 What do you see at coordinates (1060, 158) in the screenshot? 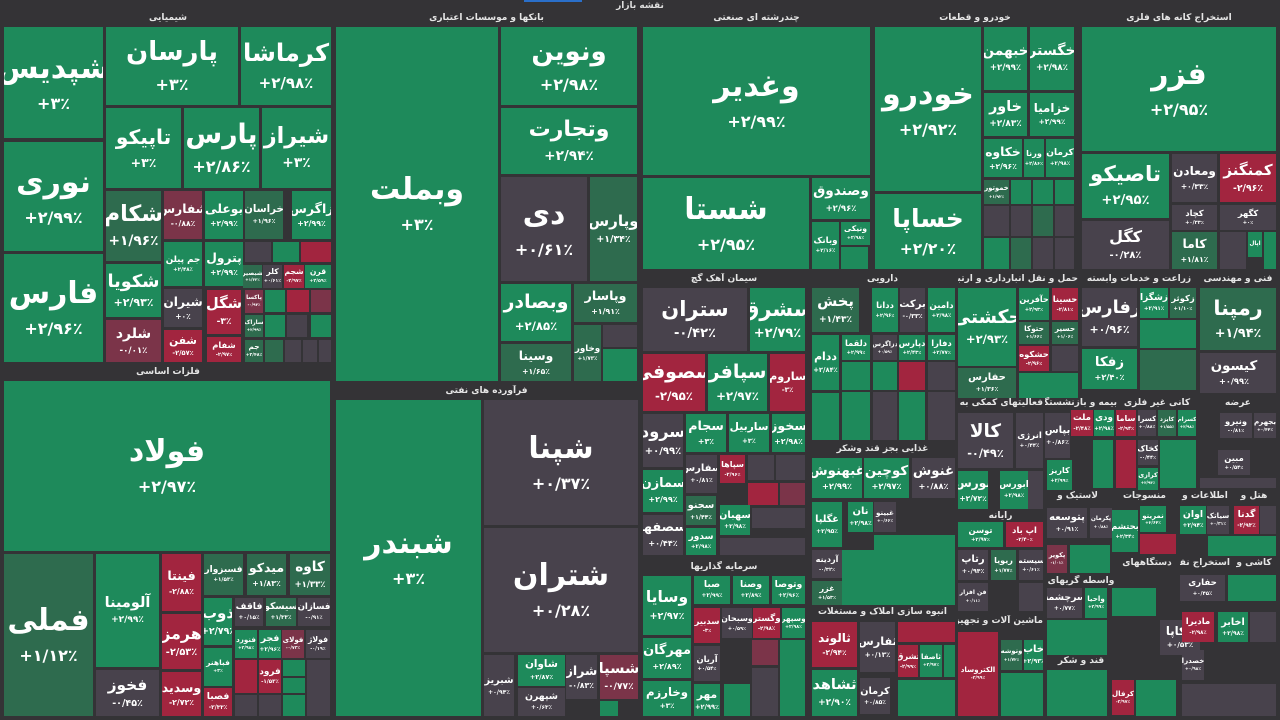
I see `stock-tile: کرمان +۲/۹۸٪` at bounding box center [1060, 158].